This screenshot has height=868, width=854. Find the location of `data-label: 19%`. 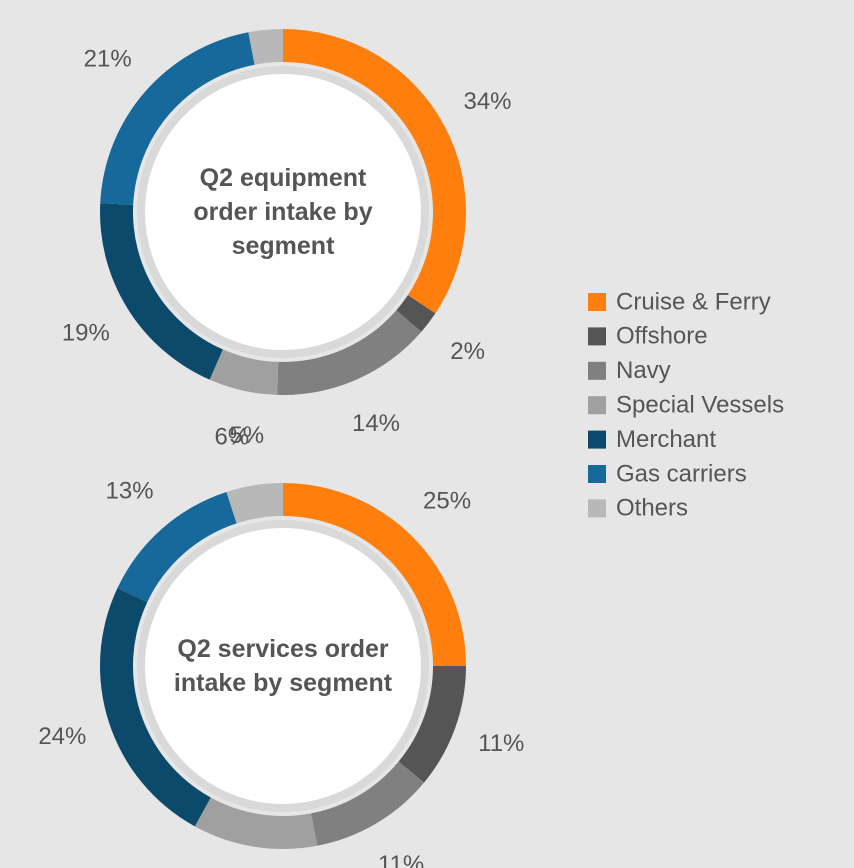

data-label: 19% is located at coordinates (86, 333).